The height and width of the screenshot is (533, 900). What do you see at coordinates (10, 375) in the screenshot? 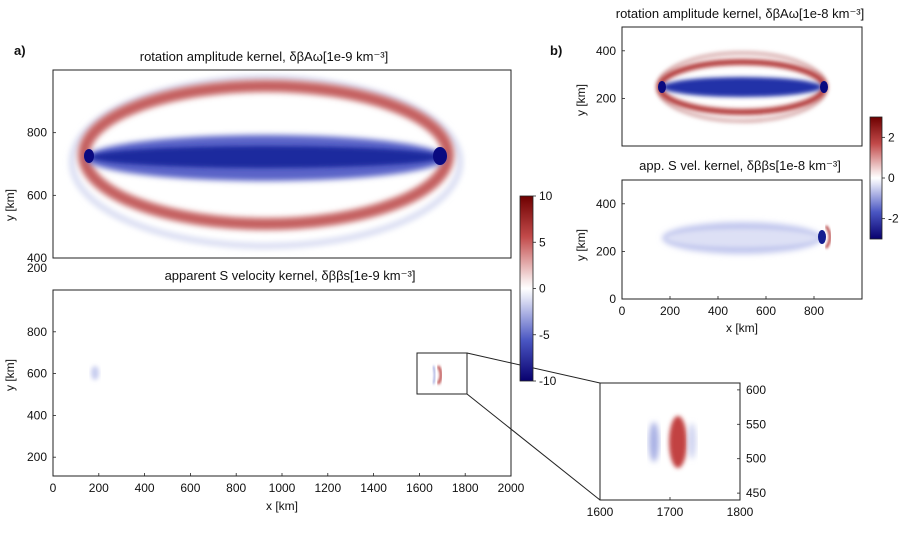
I see `chart-a-bottom-ylabel: y [km]` at bounding box center [10, 375].